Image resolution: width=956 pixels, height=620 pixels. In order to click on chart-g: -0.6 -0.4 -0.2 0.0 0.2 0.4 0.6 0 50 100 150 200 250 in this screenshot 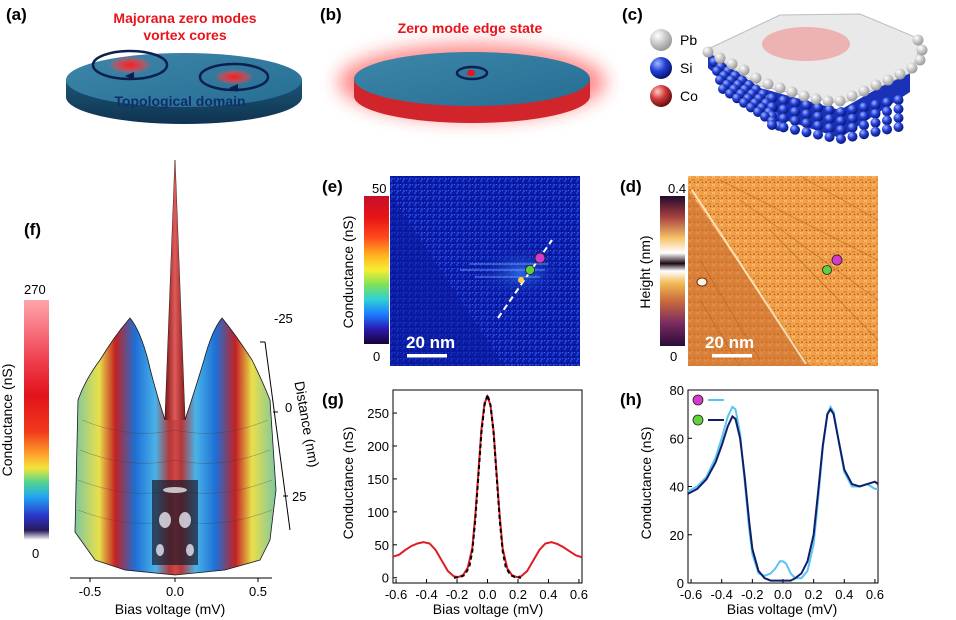, I will do `click(477, 495)`.